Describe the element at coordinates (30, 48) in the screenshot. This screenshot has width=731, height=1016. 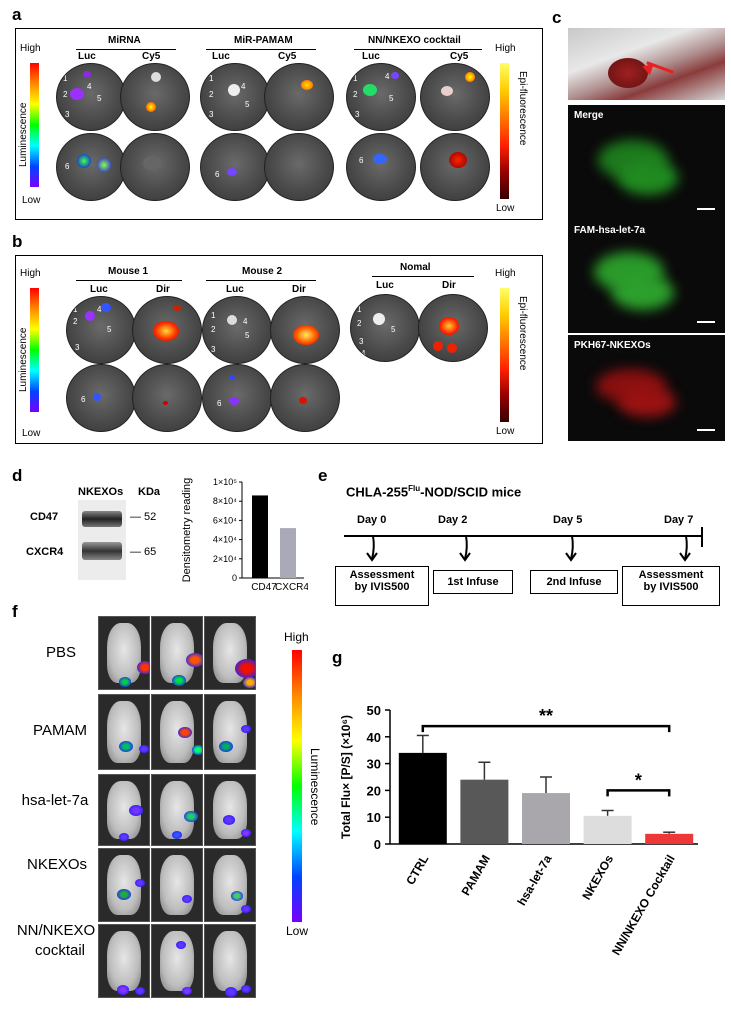
I see `a-left-high: High` at that location.